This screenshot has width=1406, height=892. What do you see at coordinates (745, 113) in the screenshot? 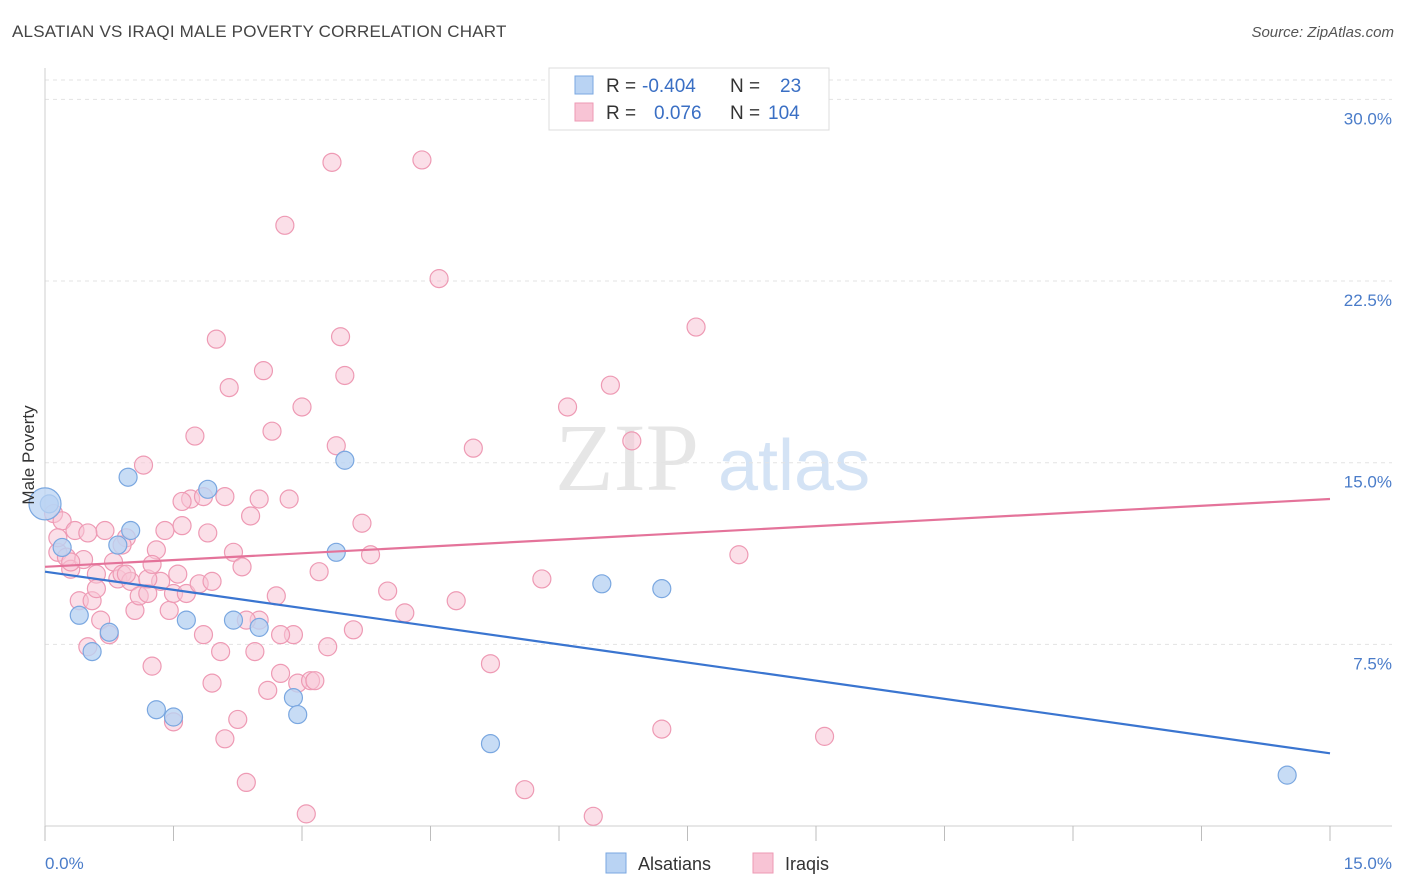
I see `legend-n-label-2: N =` at bounding box center [745, 113].